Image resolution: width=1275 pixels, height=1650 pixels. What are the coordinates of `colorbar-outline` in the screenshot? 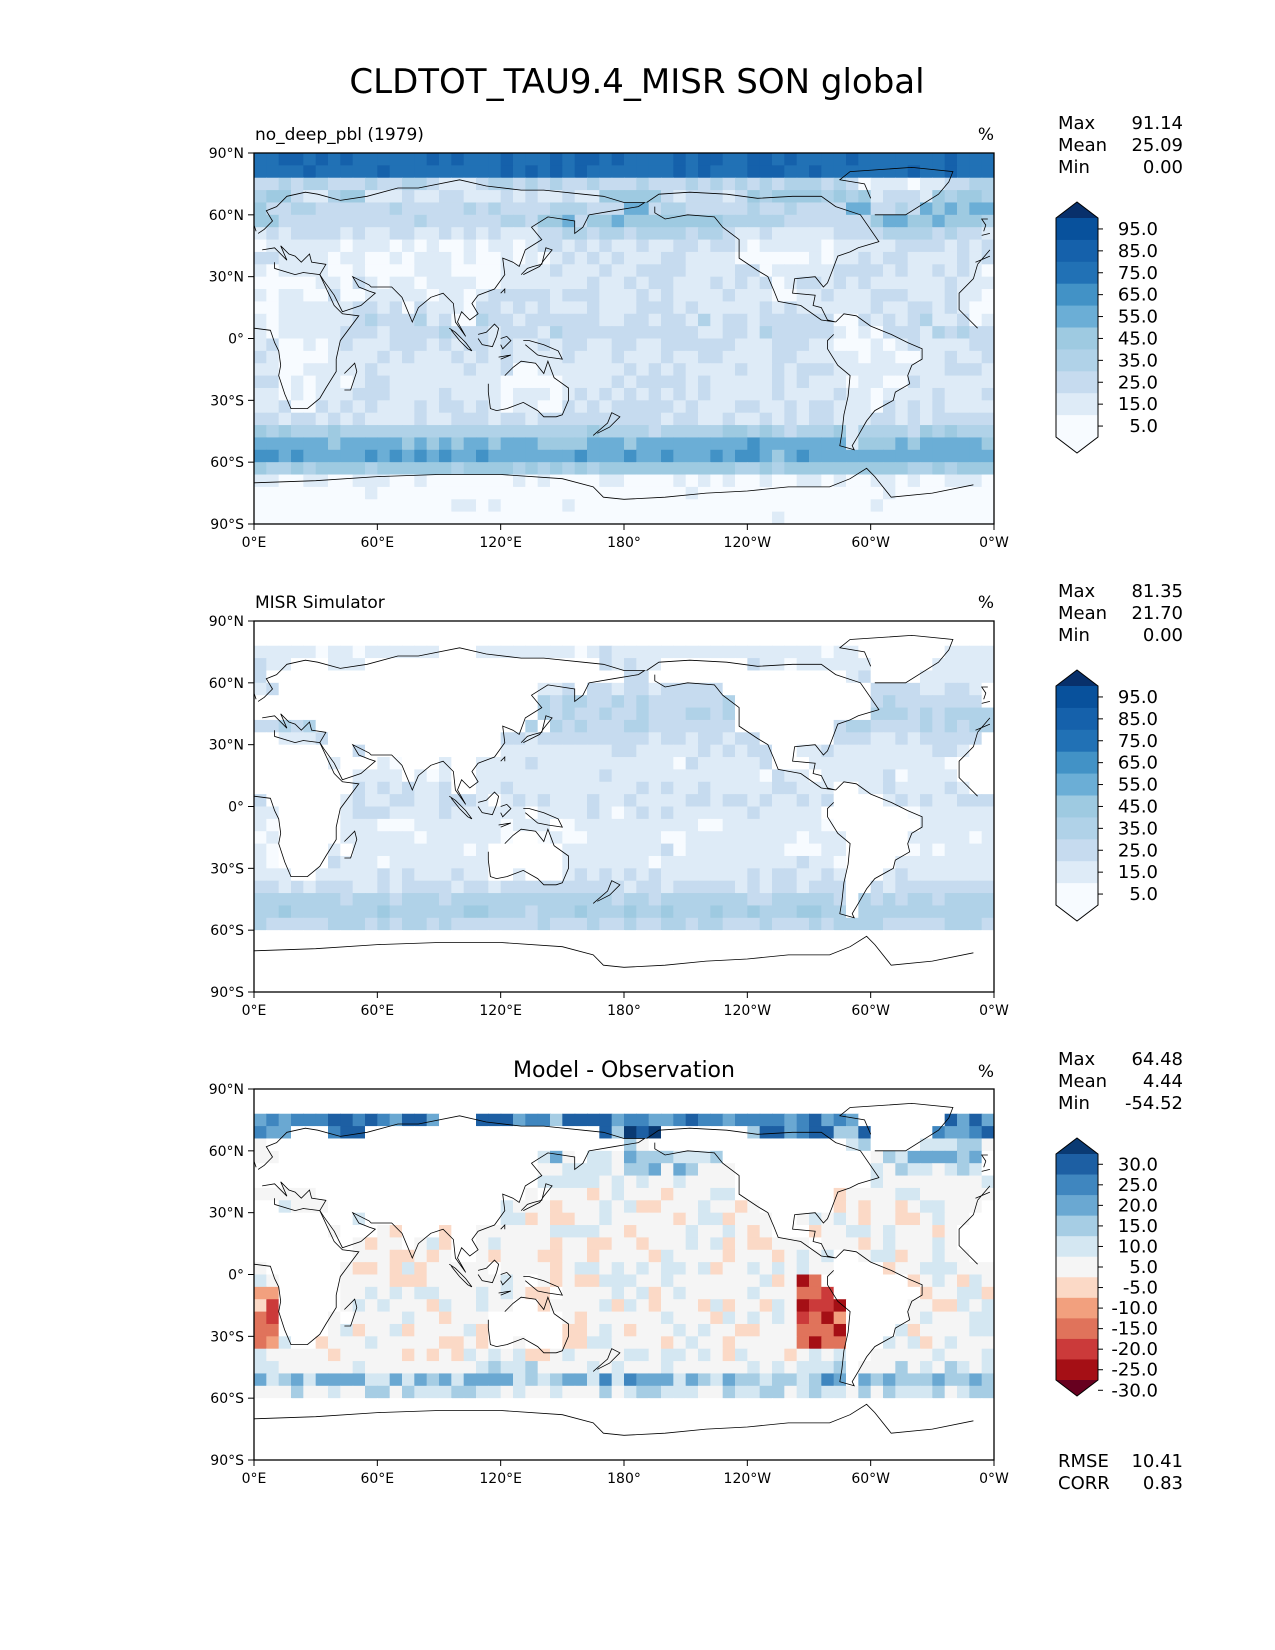 It's located at (1077, 327).